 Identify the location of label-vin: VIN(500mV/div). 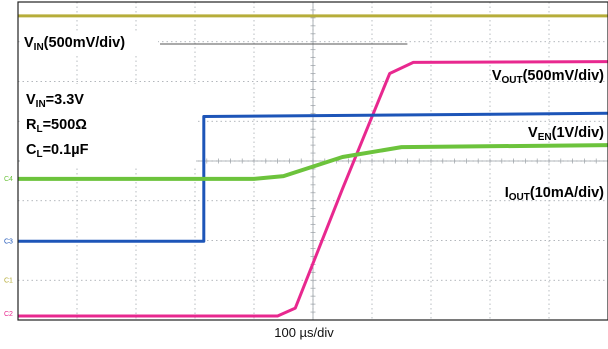
(74, 44).